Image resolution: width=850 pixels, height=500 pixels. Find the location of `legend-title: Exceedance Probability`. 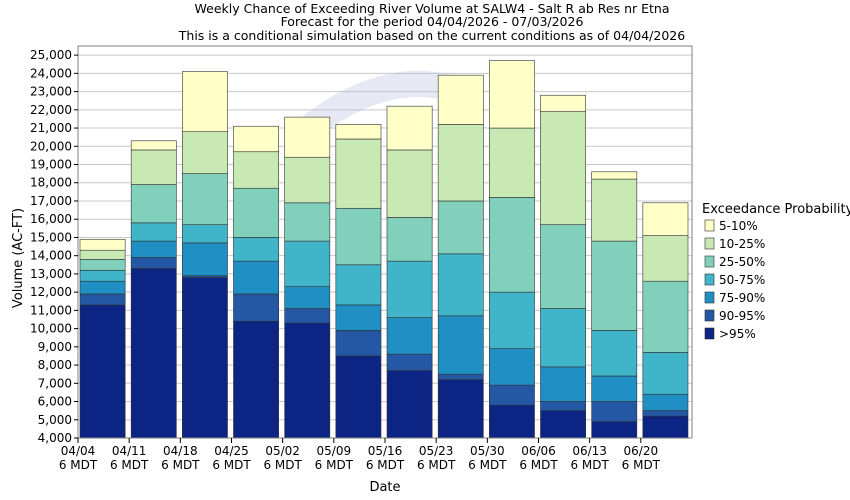

legend-title: Exceedance Probability is located at coordinates (776, 209).